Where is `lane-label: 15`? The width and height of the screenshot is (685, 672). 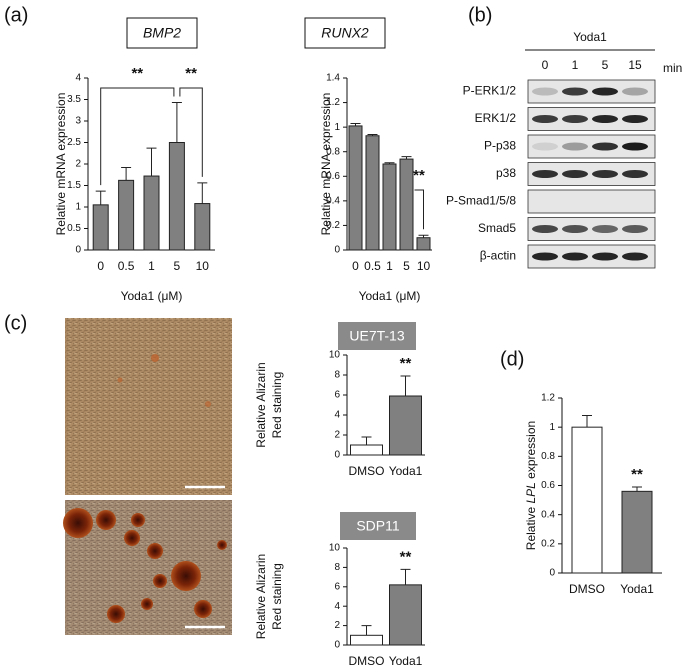 lane-label: 15 is located at coordinates (635, 65).